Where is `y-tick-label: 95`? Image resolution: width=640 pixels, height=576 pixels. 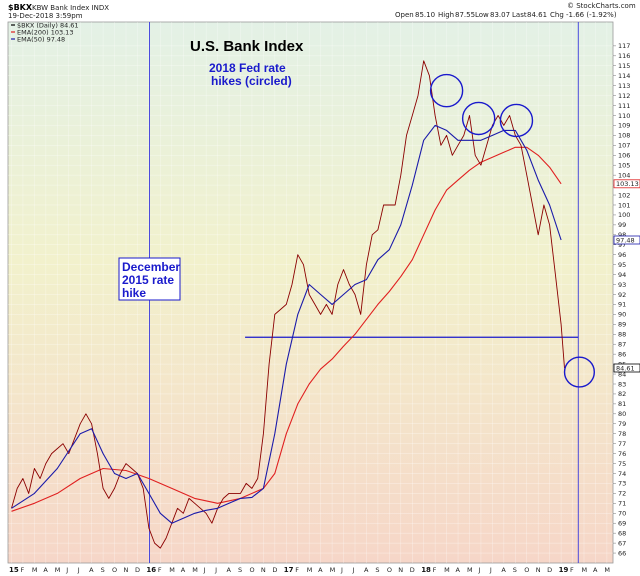 y-tick-label: 95 is located at coordinates (622, 265).